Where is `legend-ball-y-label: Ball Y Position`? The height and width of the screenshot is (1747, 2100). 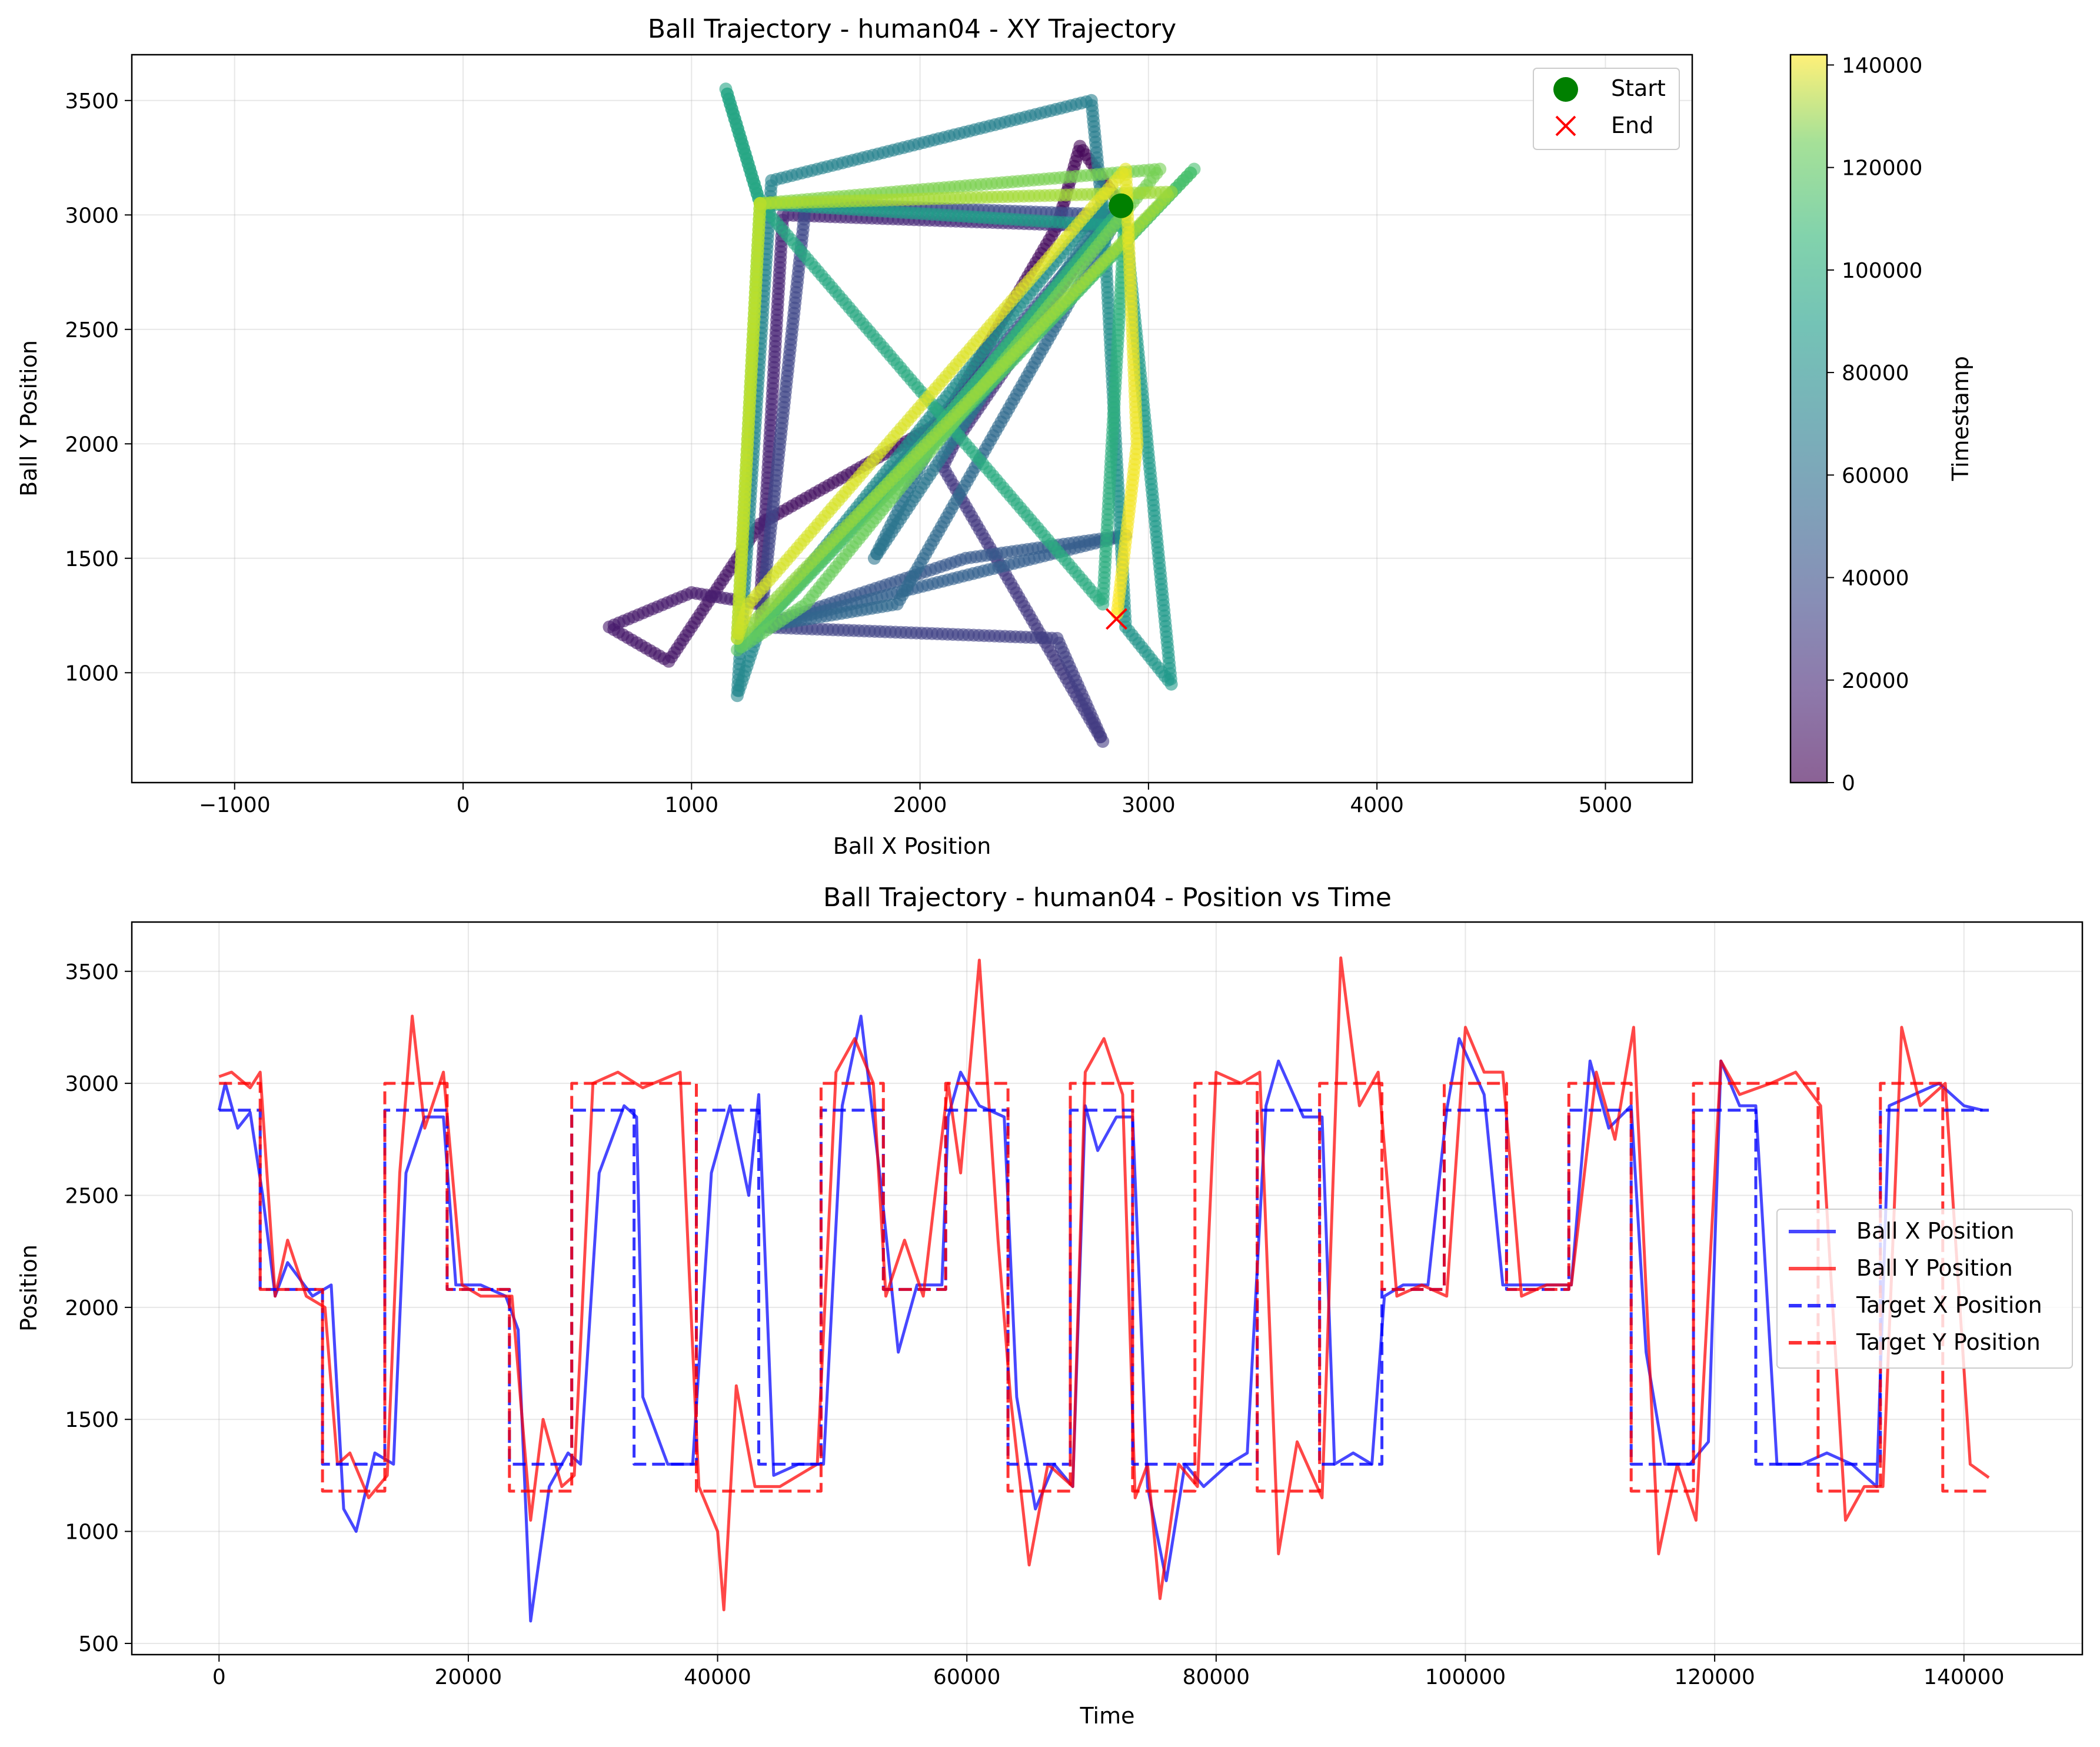 legend-ball-y-label: Ball Y Position is located at coordinates (1934, 1268).